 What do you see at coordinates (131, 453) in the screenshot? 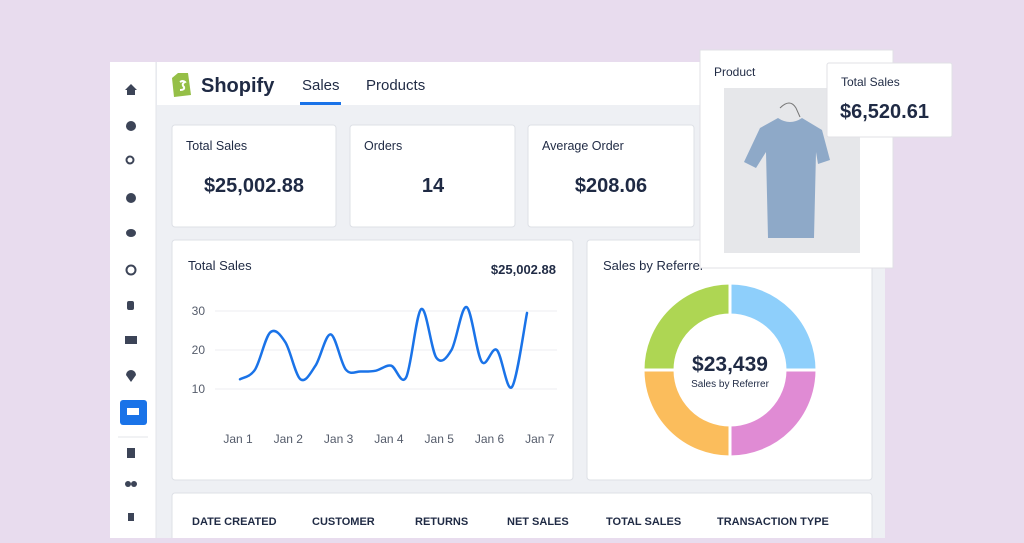
I see `doc-icon` at bounding box center [131, 453].